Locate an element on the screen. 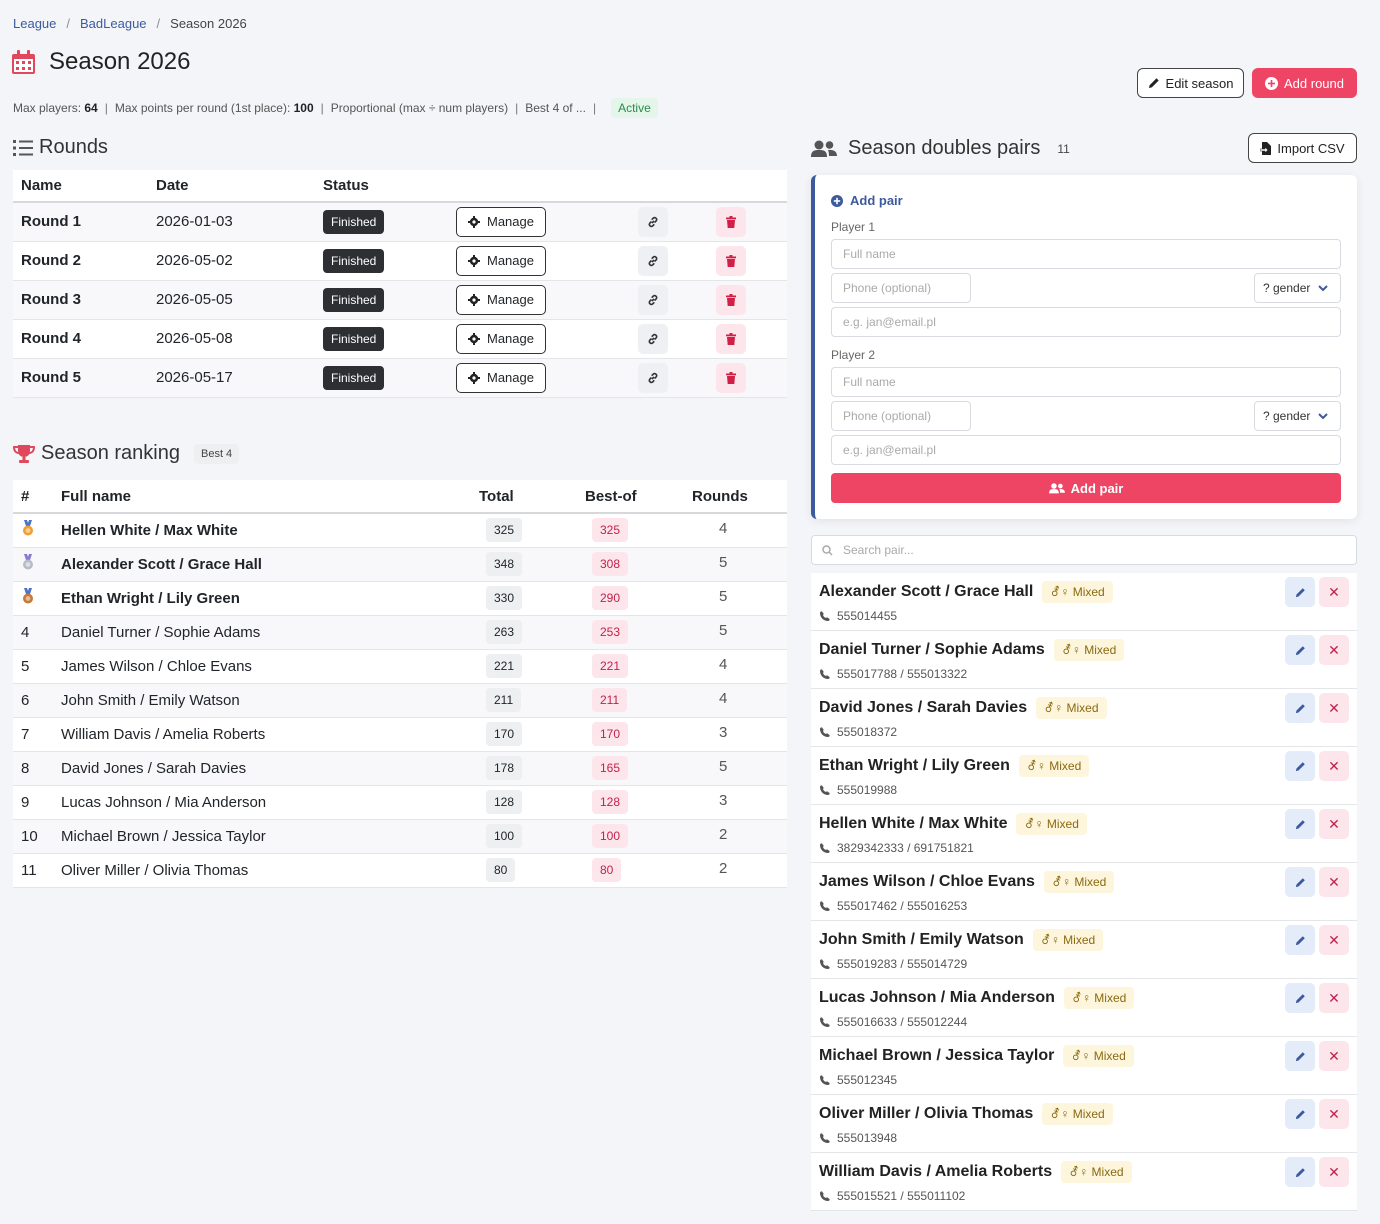  breadcrumb-link-badleague: BadLeague is located at coordinates (113, 23).